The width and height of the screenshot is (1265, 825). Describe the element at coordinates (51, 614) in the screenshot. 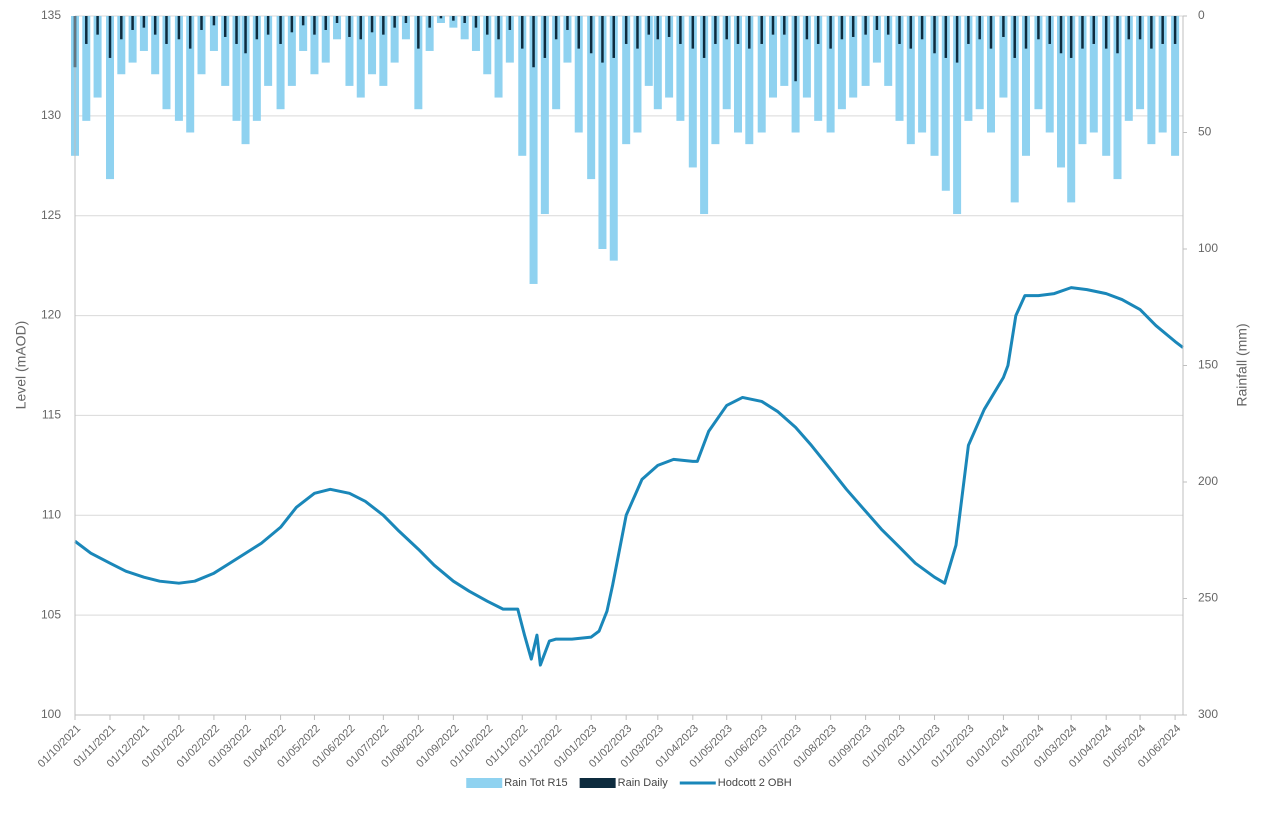

I see `y-tick-label: 105` at that location.